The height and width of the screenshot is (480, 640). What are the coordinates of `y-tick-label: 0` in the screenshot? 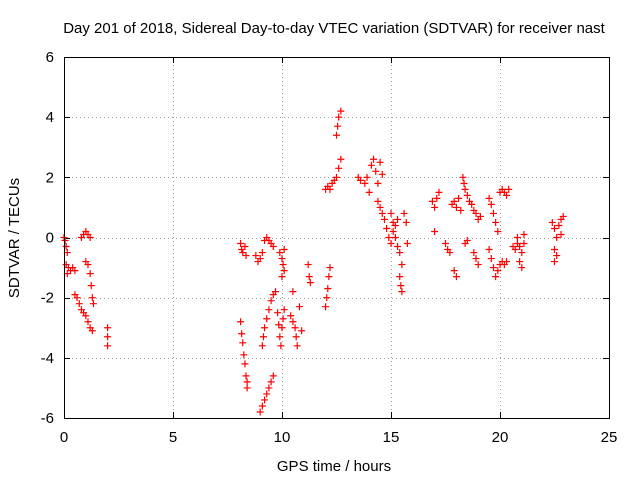 It's located at (50, 238).